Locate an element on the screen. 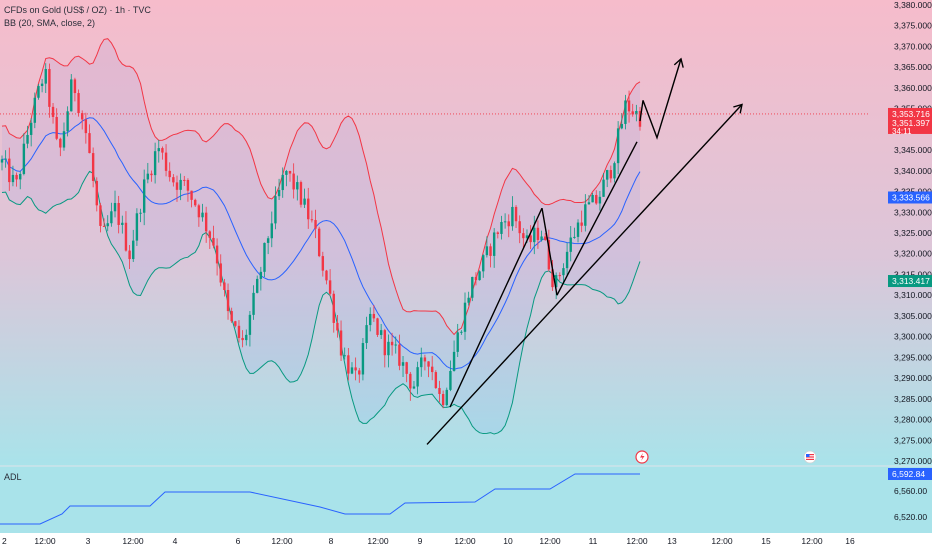 This screenshot has width=932, height=550. x-tick-label: 10 is located at coordinates (508, 541).